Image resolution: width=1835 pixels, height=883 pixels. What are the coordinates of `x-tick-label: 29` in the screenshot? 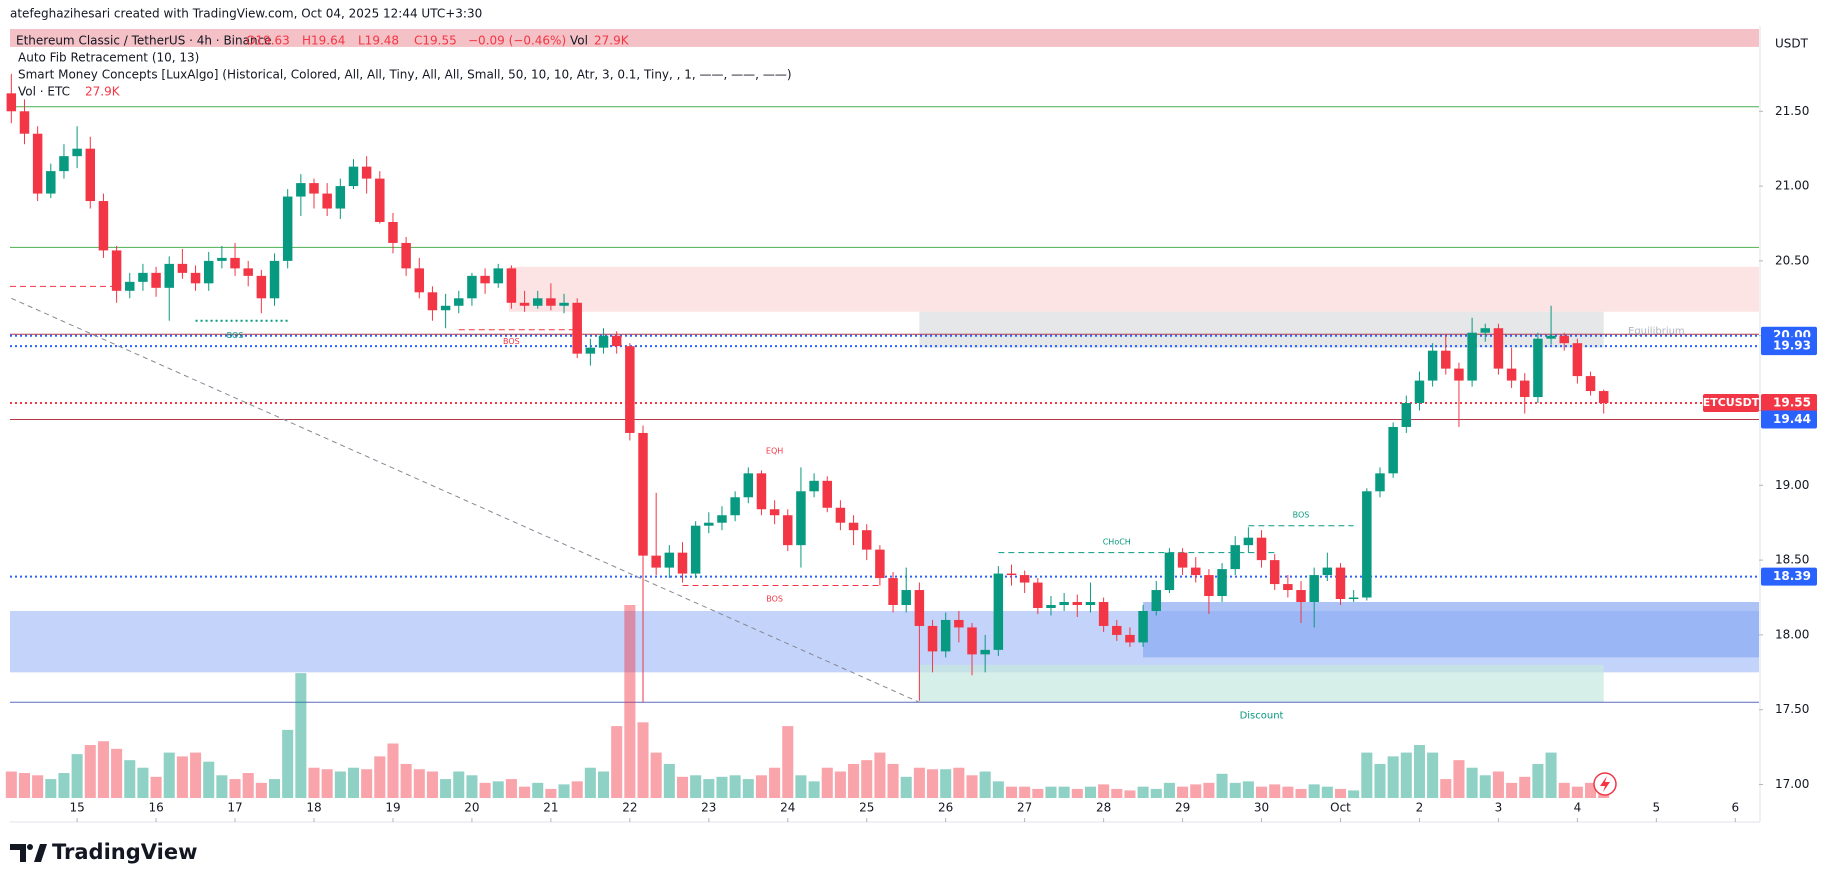 It's located at (1182, 808).